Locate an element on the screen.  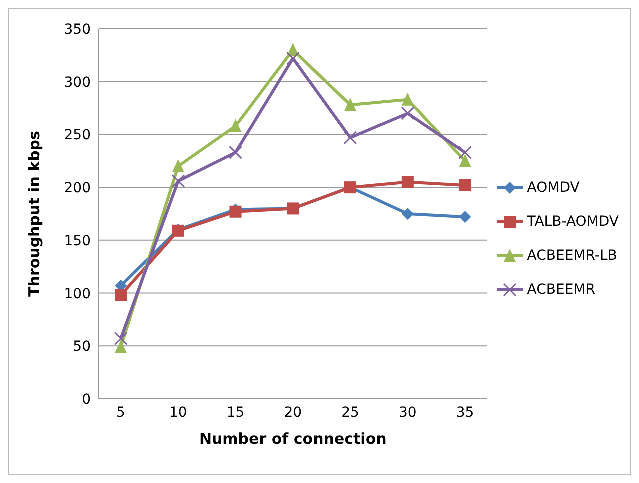
y-tick-label: 200 is located at coordinates (77, 188).